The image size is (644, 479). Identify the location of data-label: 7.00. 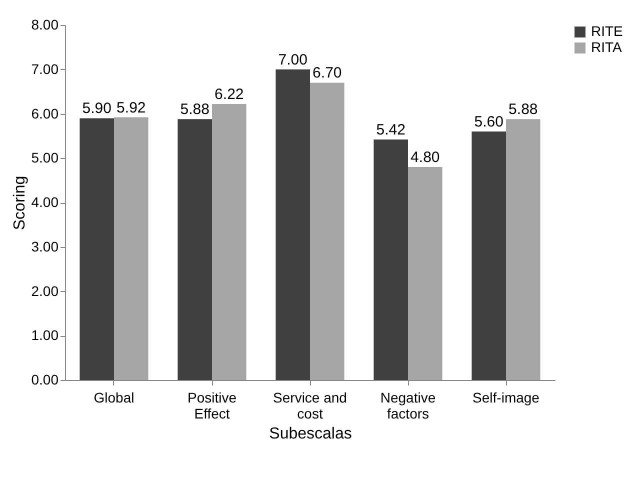
(293, 59).